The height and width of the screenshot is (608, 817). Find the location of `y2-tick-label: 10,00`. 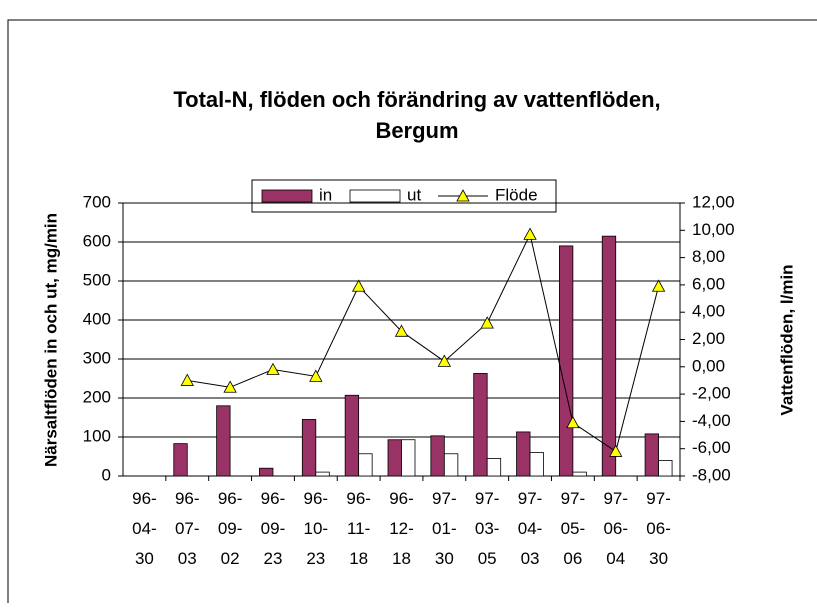

y2-tick-label: 10,00 is located at coordinates (713, 229).